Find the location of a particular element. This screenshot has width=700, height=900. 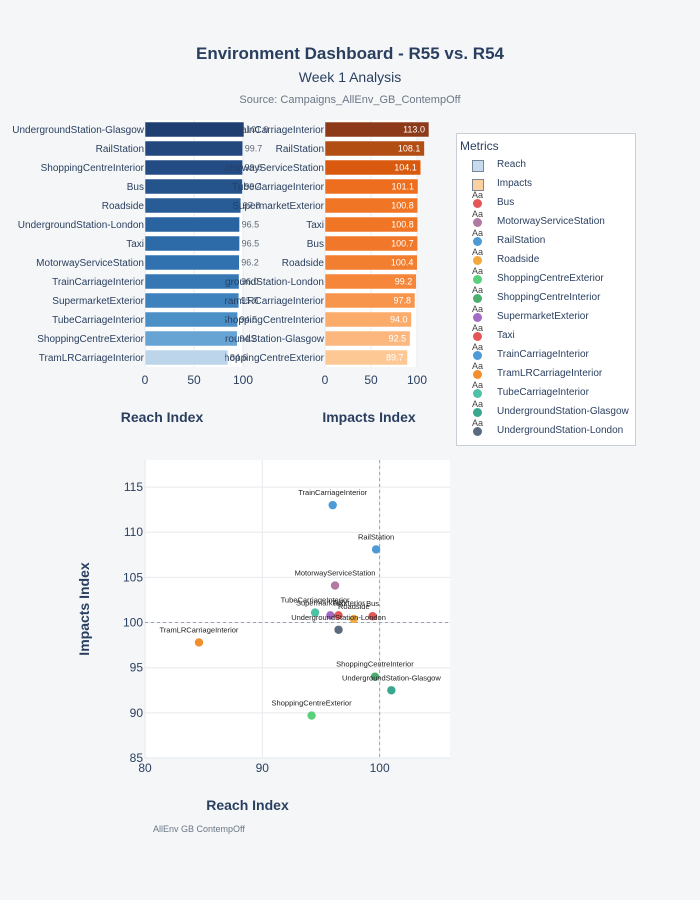

scatter-point-label: Bus is located at coordinates (372, 603).